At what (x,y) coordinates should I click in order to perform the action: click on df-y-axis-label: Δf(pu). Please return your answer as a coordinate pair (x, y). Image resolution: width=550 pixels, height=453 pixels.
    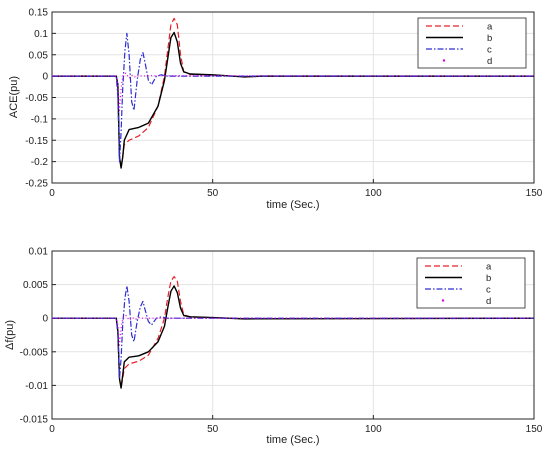
    Looking at the image, I should click on (10, 335).